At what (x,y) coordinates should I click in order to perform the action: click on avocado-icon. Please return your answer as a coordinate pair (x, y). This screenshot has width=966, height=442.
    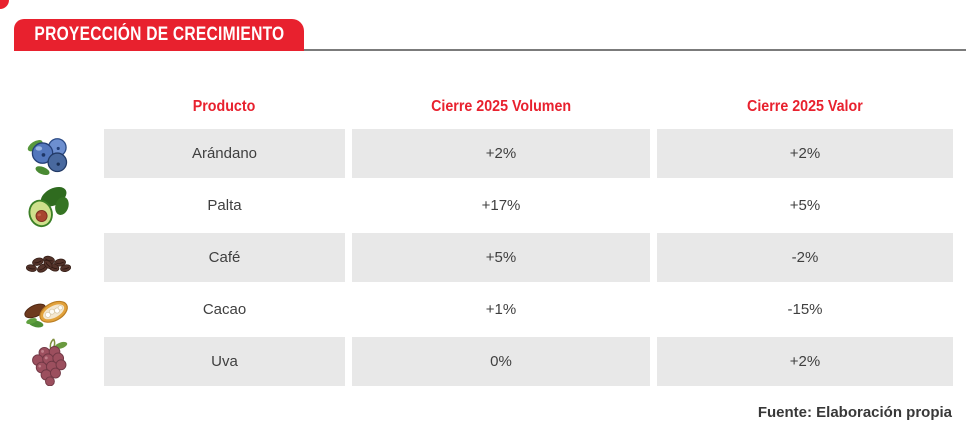
    Looking at the image, I should click on (49, 206).